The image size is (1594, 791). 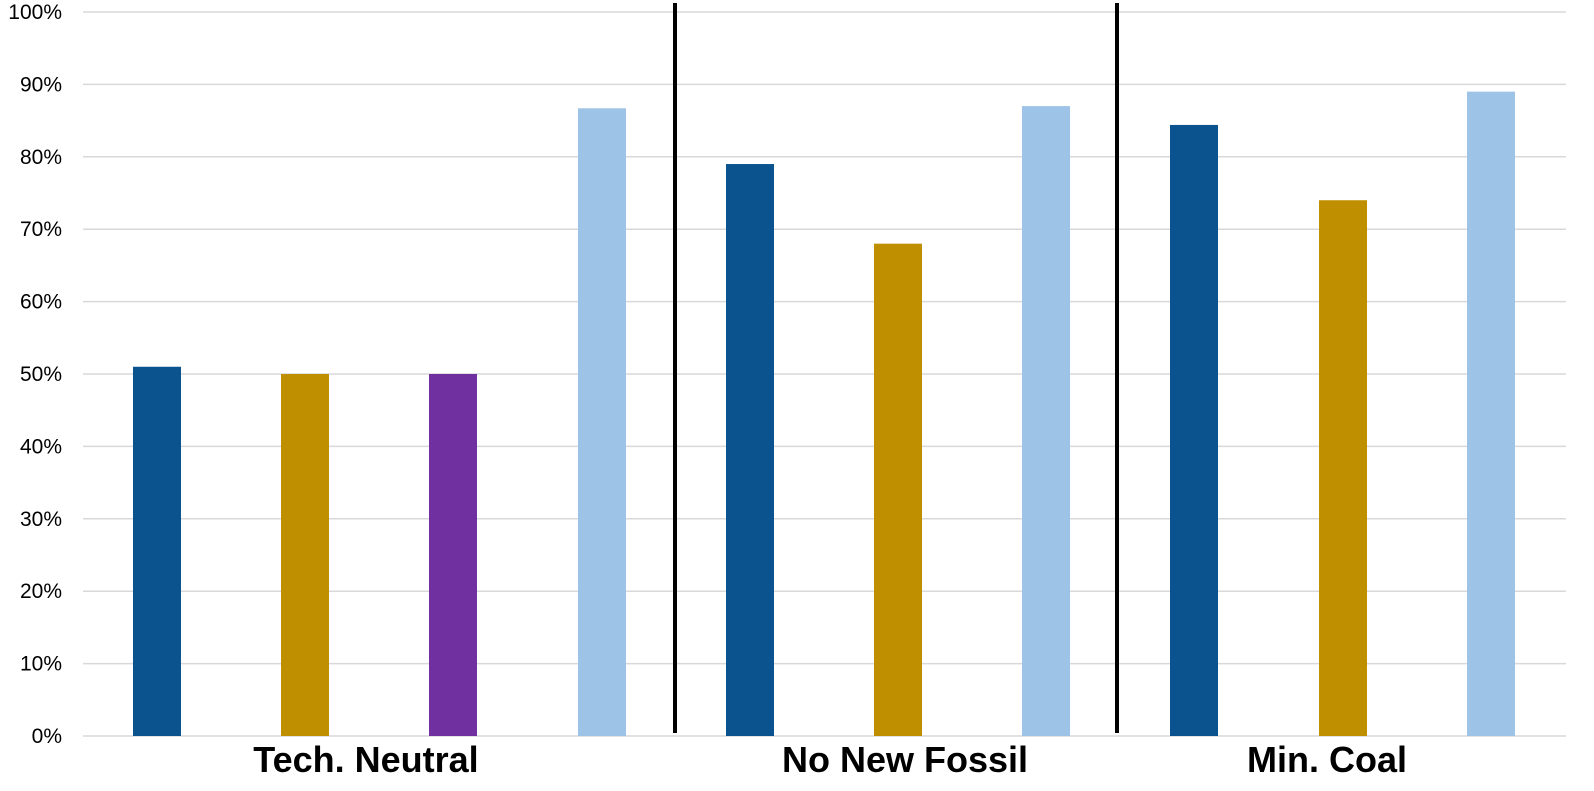 I want to click on y-axis-tick-labels: 0% 10% 20% 30% 40% 50% 60% 70% 80% 90% 100%, so click(x=35, y=374).